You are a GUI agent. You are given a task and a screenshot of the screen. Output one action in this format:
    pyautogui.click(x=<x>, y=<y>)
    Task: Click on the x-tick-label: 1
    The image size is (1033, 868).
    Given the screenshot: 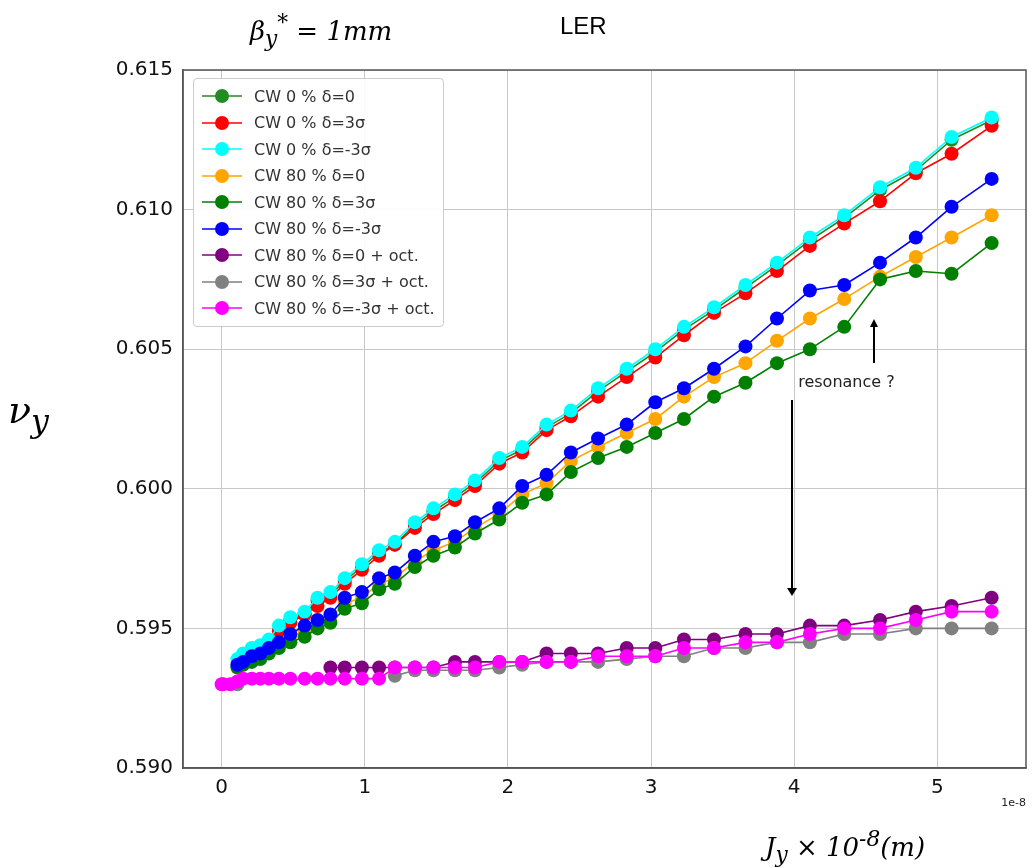 What is the action you would take?
    pyautogui.click(x=365, y=786)
    